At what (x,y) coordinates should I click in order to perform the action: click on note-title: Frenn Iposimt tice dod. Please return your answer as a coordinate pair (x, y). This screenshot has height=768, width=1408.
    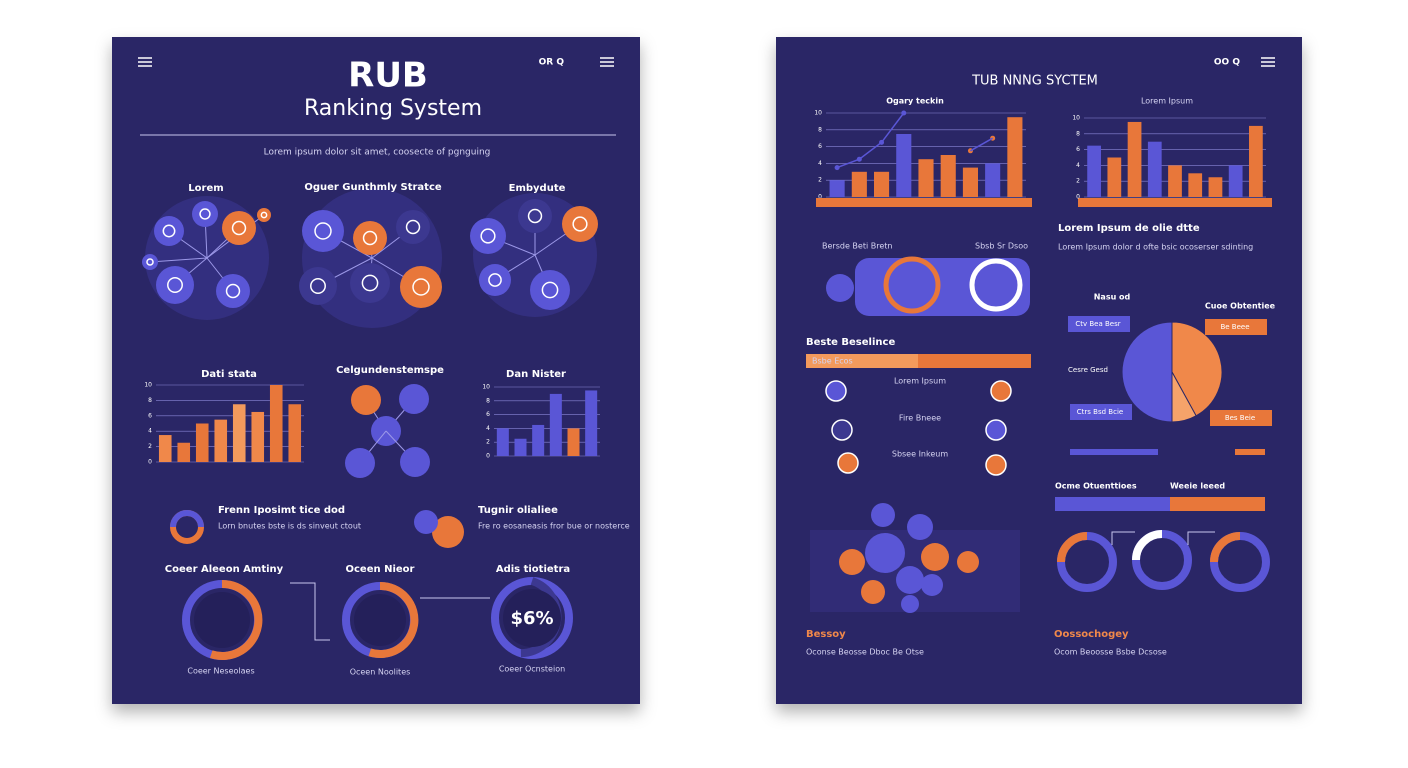
    Looking at the image, I should click on (281, 510).